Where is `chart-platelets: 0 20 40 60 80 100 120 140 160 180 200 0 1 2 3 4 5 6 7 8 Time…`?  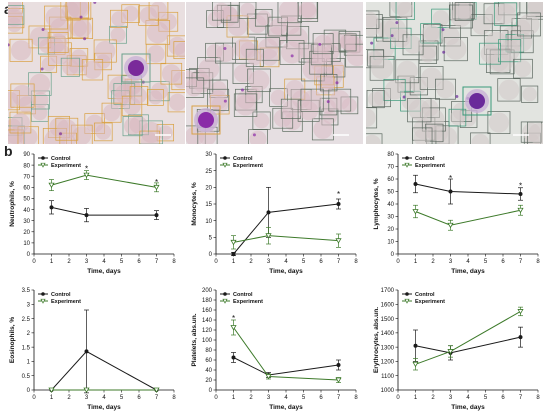
chart-platelets: 0 20 40 60 80 100 120 140 160 180 200 0 1 2 3 4 5 6 7 8 Time… is located at coordinates (274, 350).